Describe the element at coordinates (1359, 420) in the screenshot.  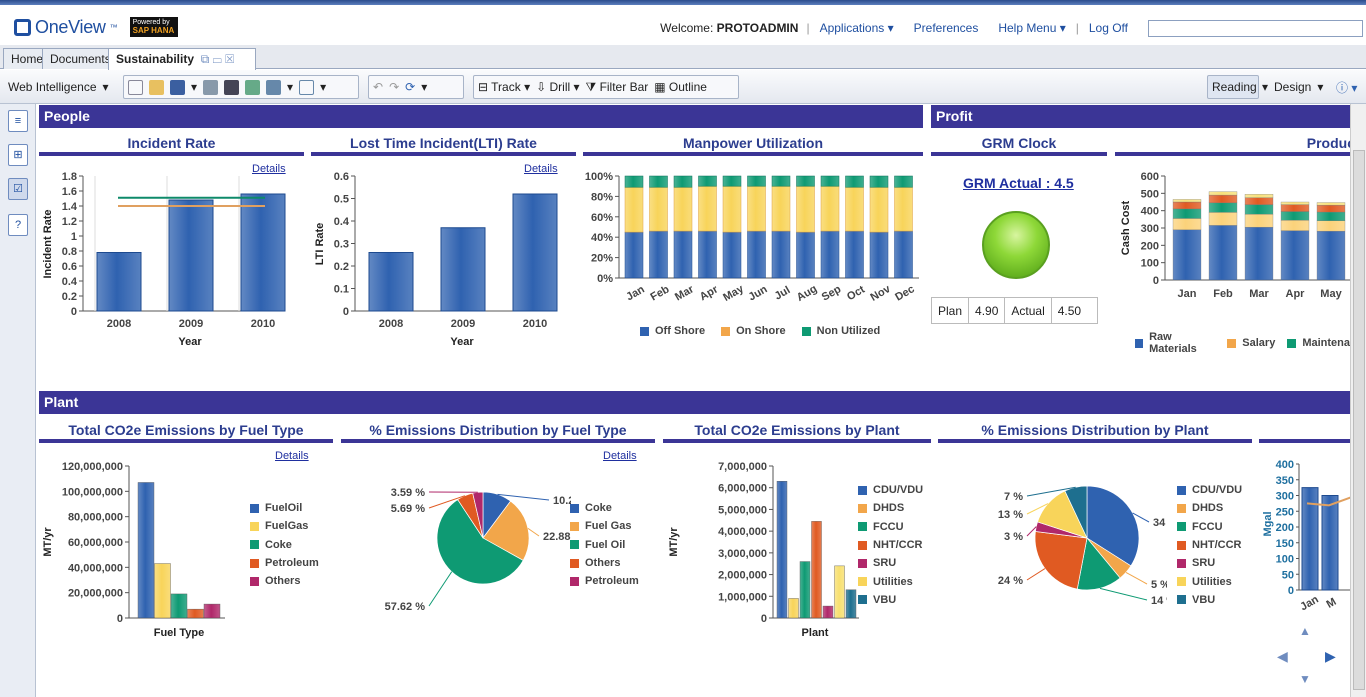
I see `scrollbar-thumb` at that location.